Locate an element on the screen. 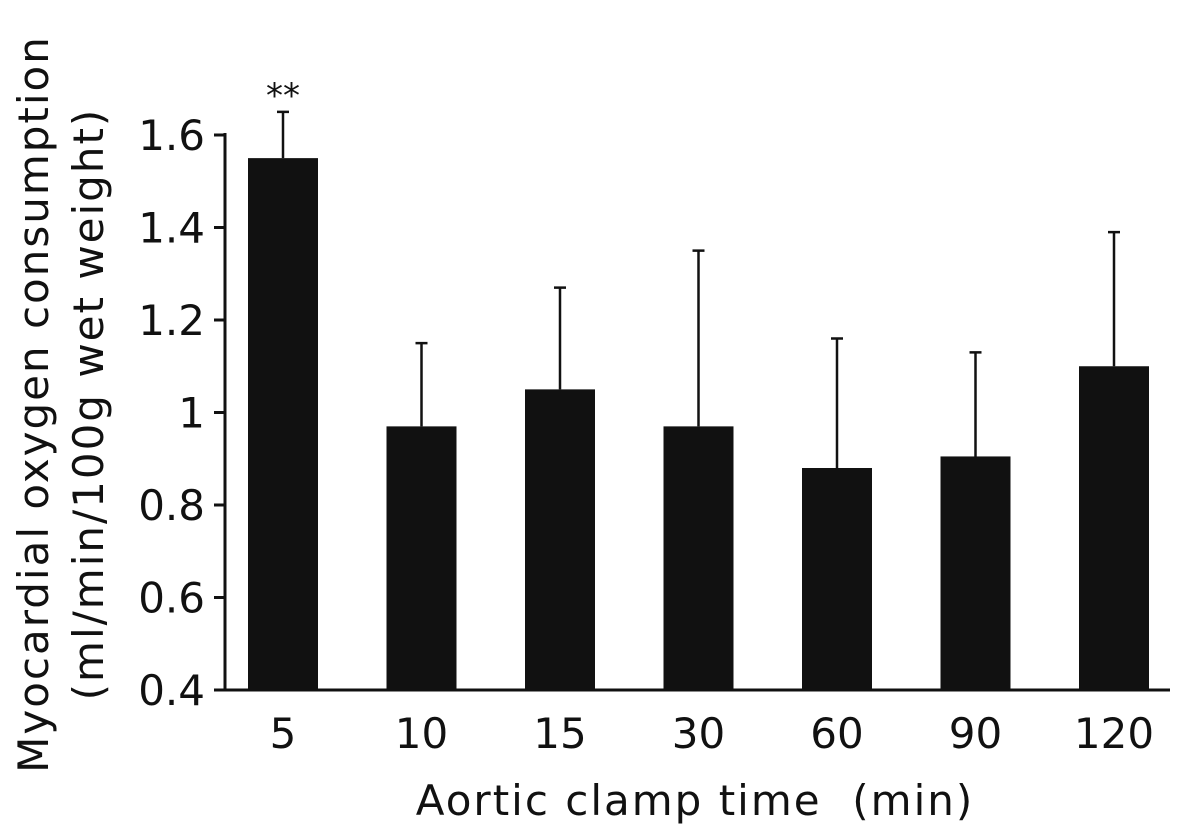  y-tick-label: 0.6 is located at coordinates (171, 598).